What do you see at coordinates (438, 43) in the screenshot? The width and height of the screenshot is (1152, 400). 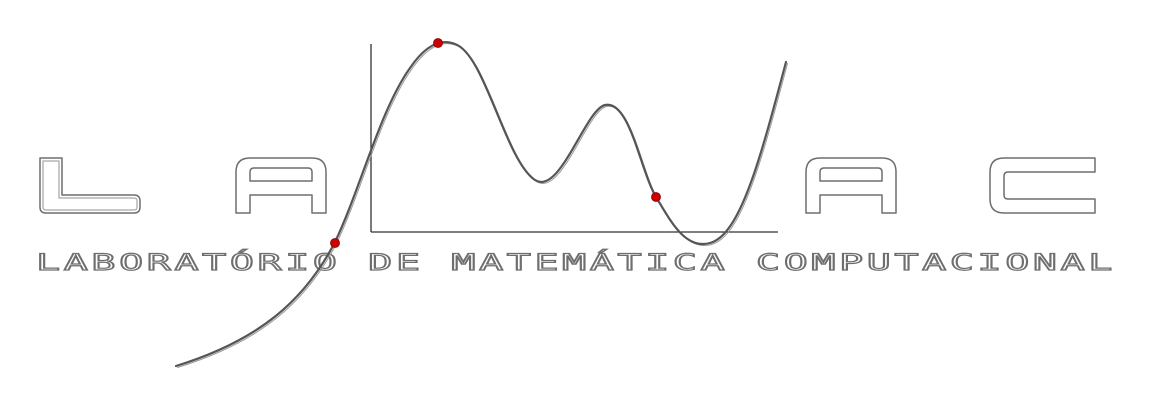 I see `curve-point-maximum` at bounding box center [438, 43].